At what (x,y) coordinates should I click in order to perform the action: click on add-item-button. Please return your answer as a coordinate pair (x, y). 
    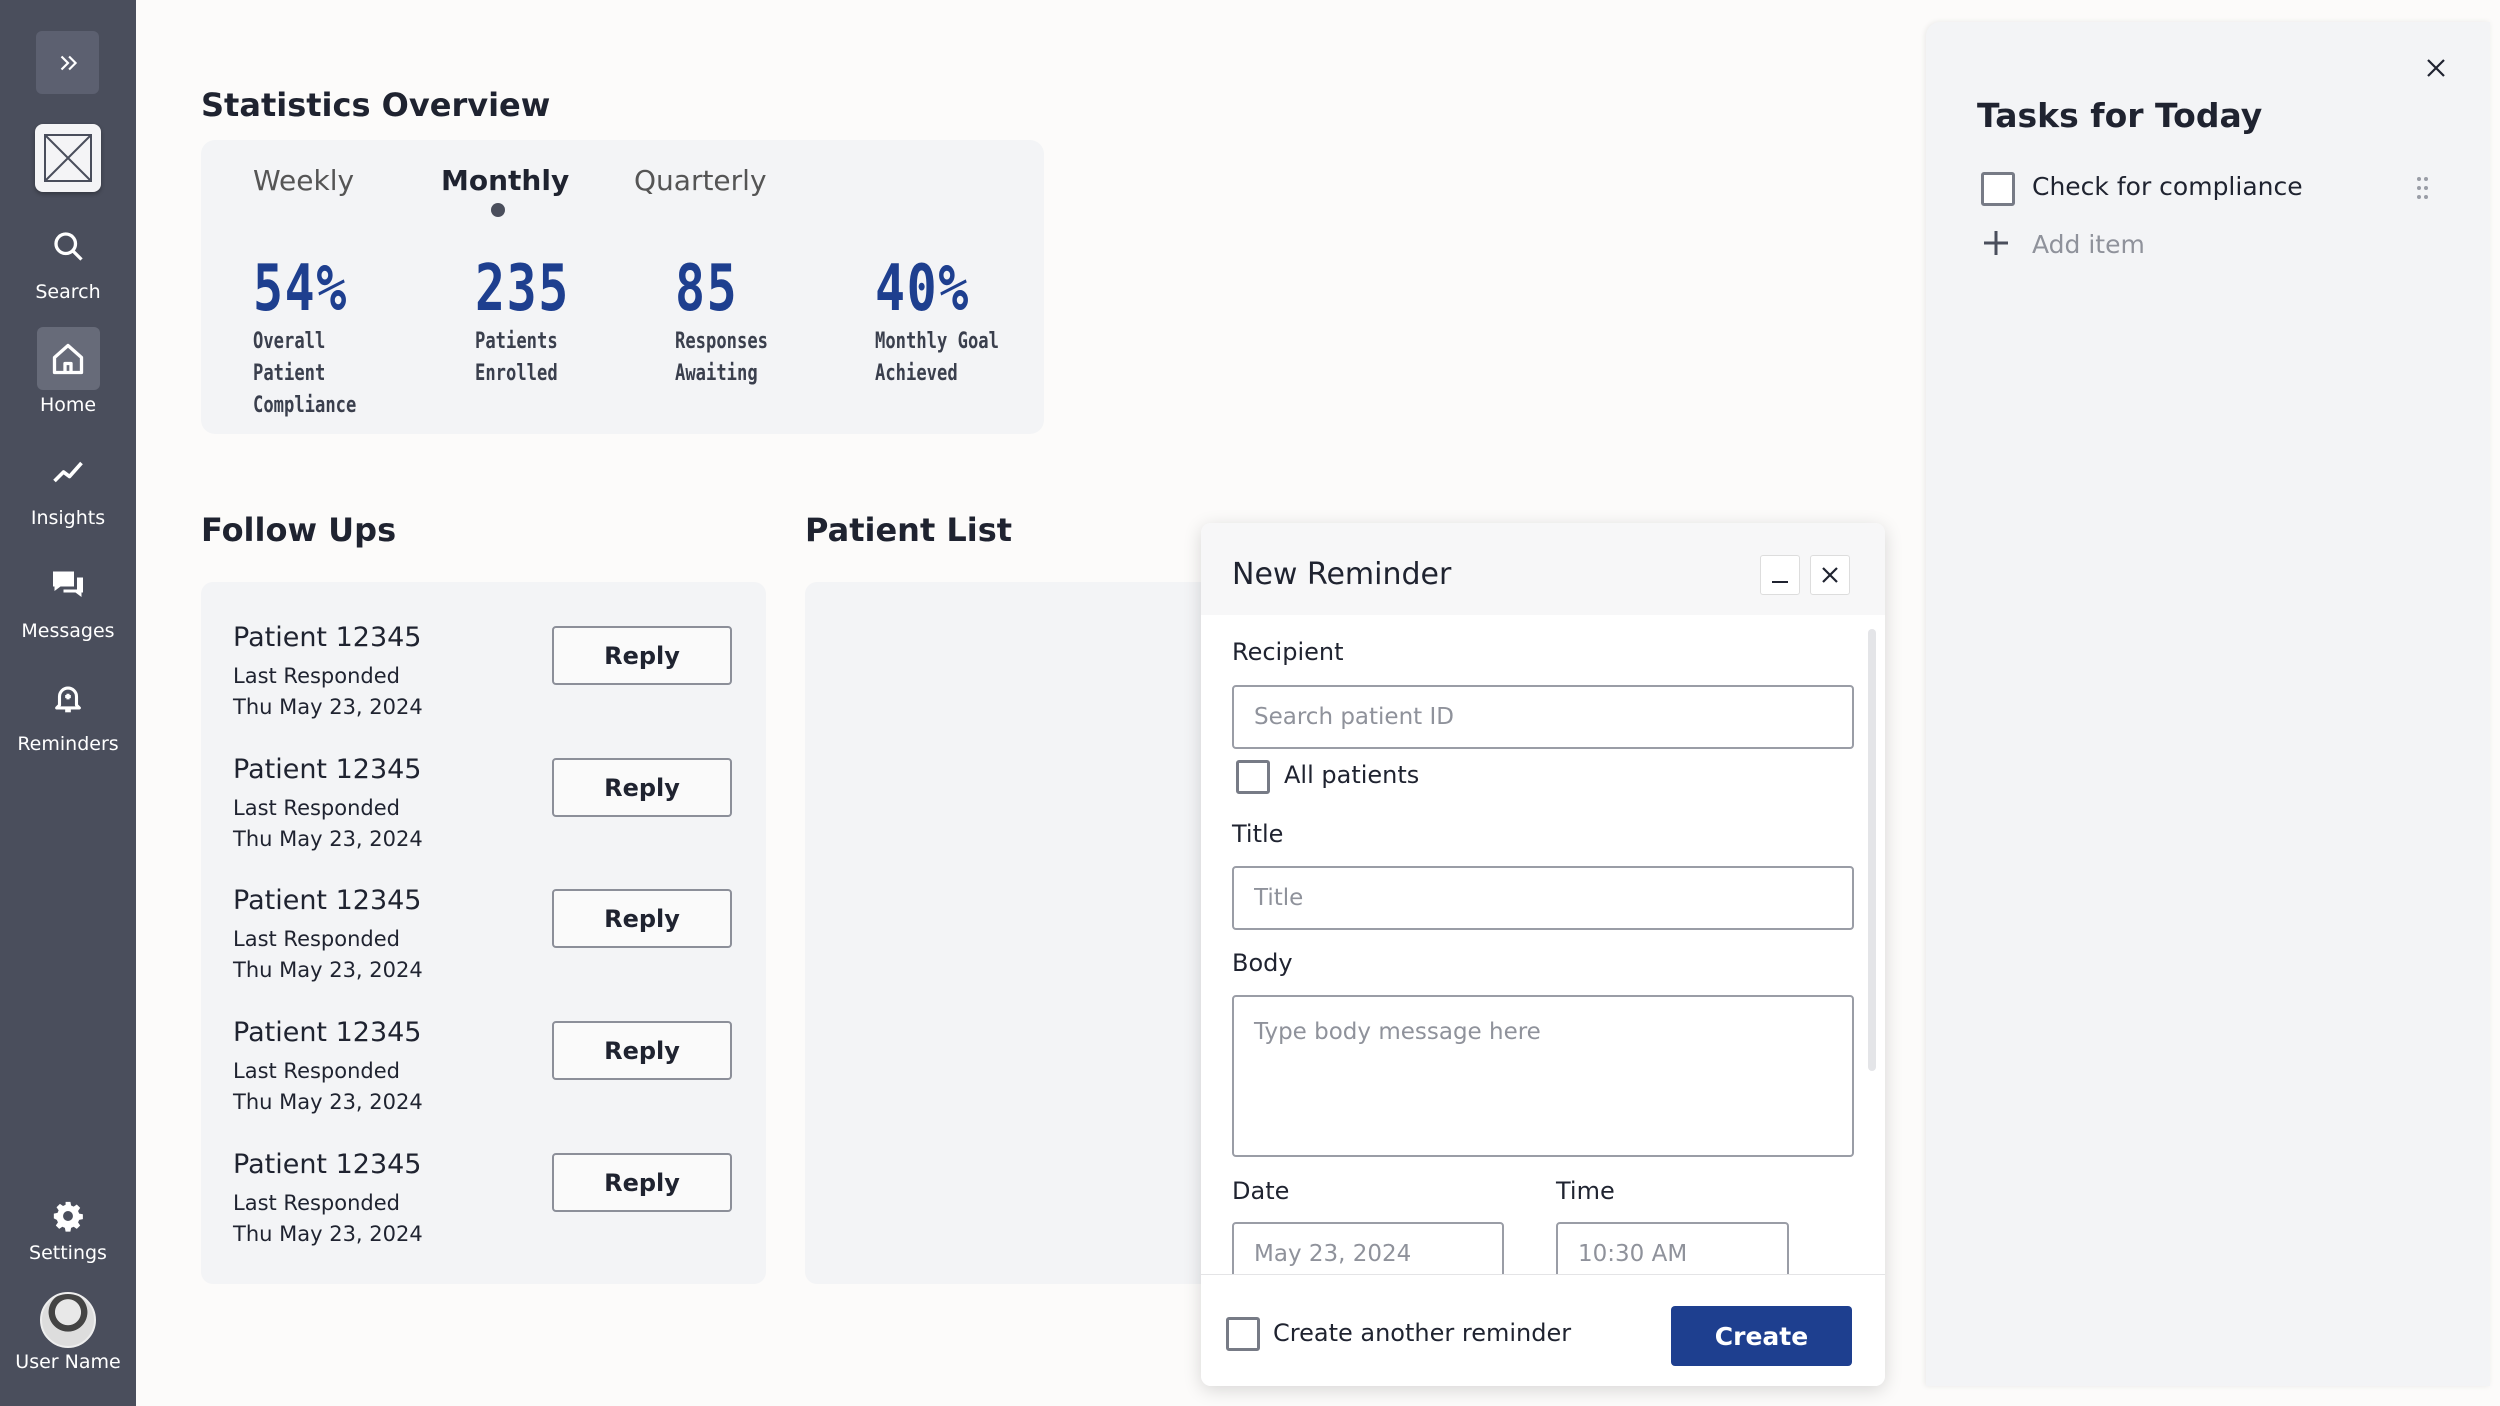
    Looking at the image, I should click on (2131, 245).